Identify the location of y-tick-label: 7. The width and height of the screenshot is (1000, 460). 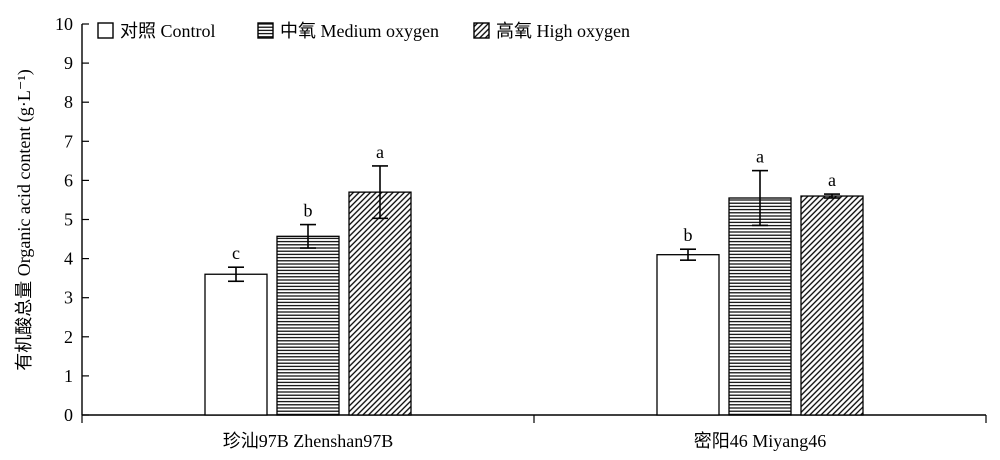
(68, 141).